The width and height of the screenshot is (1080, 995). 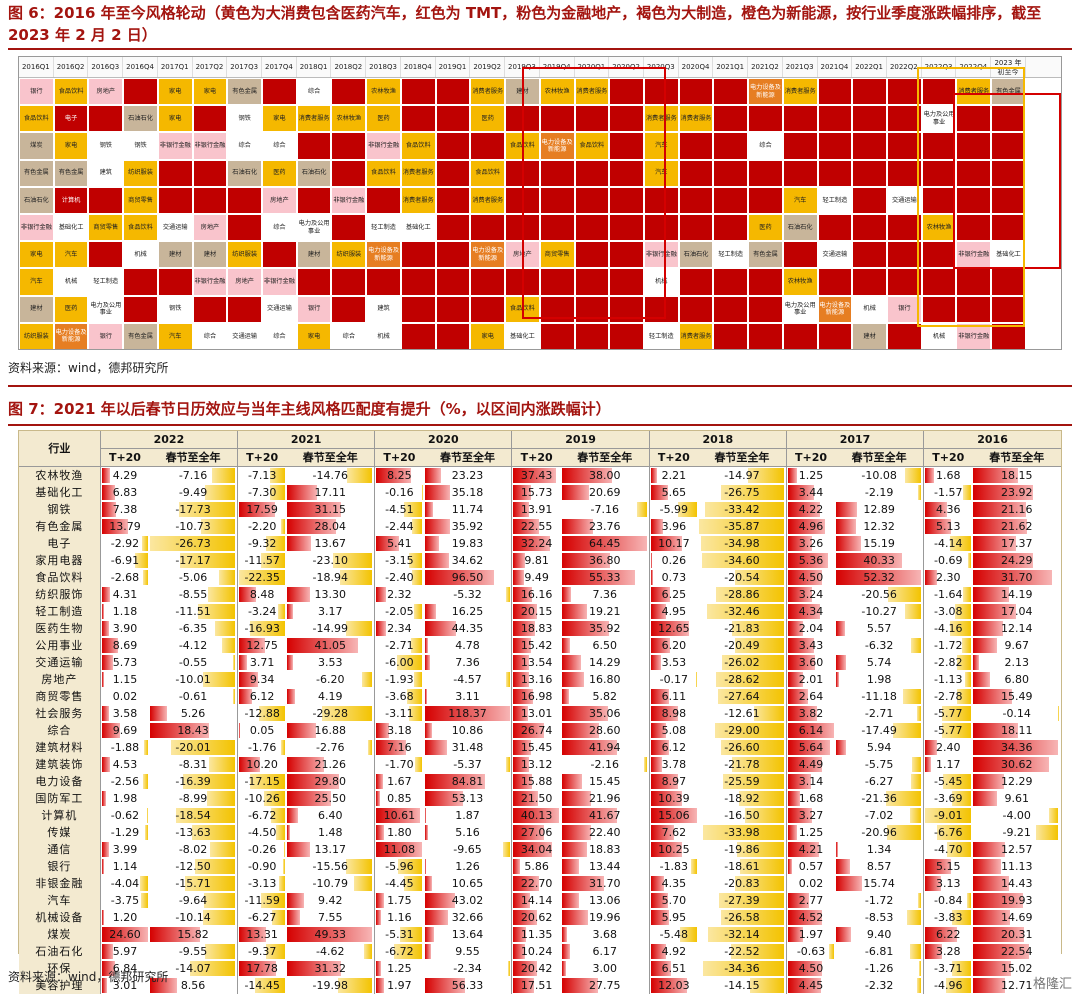 What do you see at coordinates (467, 934) in the screenshot?
I see `value-label: 13.64` at bounding box center [467, 934].